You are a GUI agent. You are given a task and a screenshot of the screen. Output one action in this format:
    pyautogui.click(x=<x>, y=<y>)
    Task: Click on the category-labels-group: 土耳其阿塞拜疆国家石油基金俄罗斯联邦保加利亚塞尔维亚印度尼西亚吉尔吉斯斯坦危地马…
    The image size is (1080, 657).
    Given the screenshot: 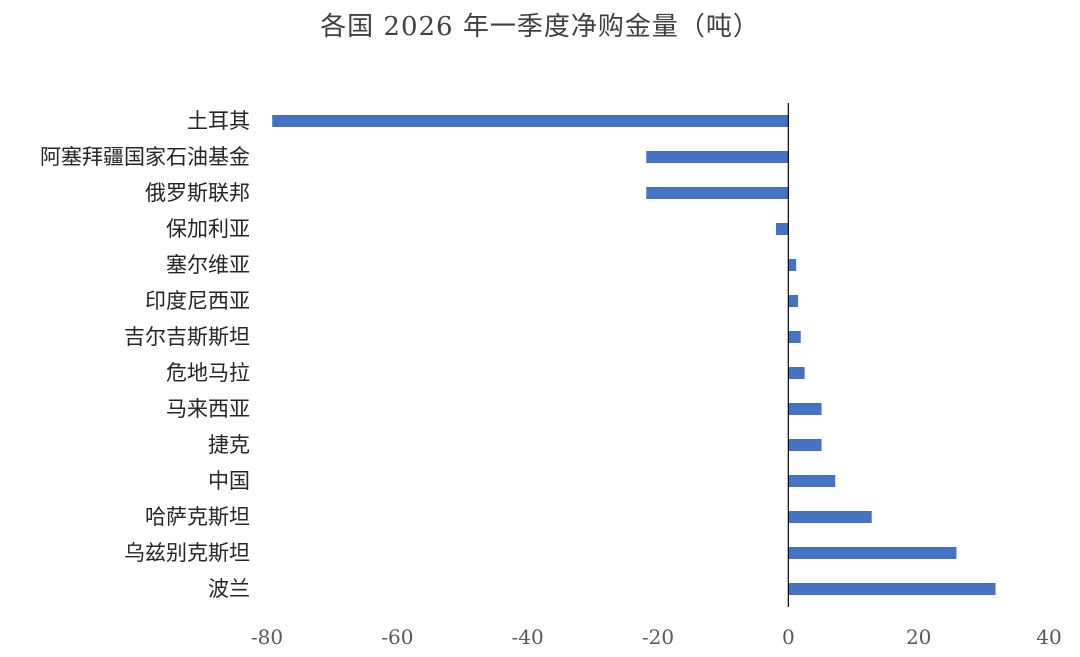 What is the action you would take?
    pyautogui.click(x=145, y=355)
    